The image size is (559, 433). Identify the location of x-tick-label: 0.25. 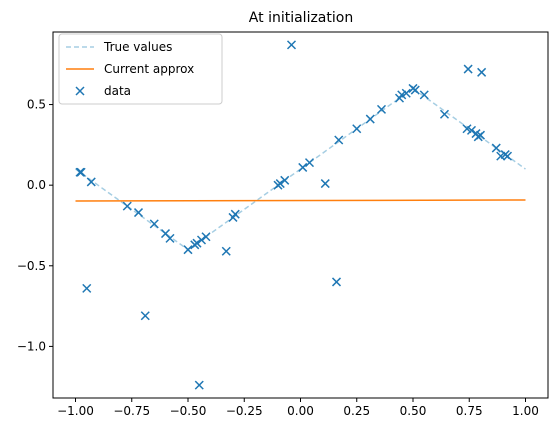
(356, 411).